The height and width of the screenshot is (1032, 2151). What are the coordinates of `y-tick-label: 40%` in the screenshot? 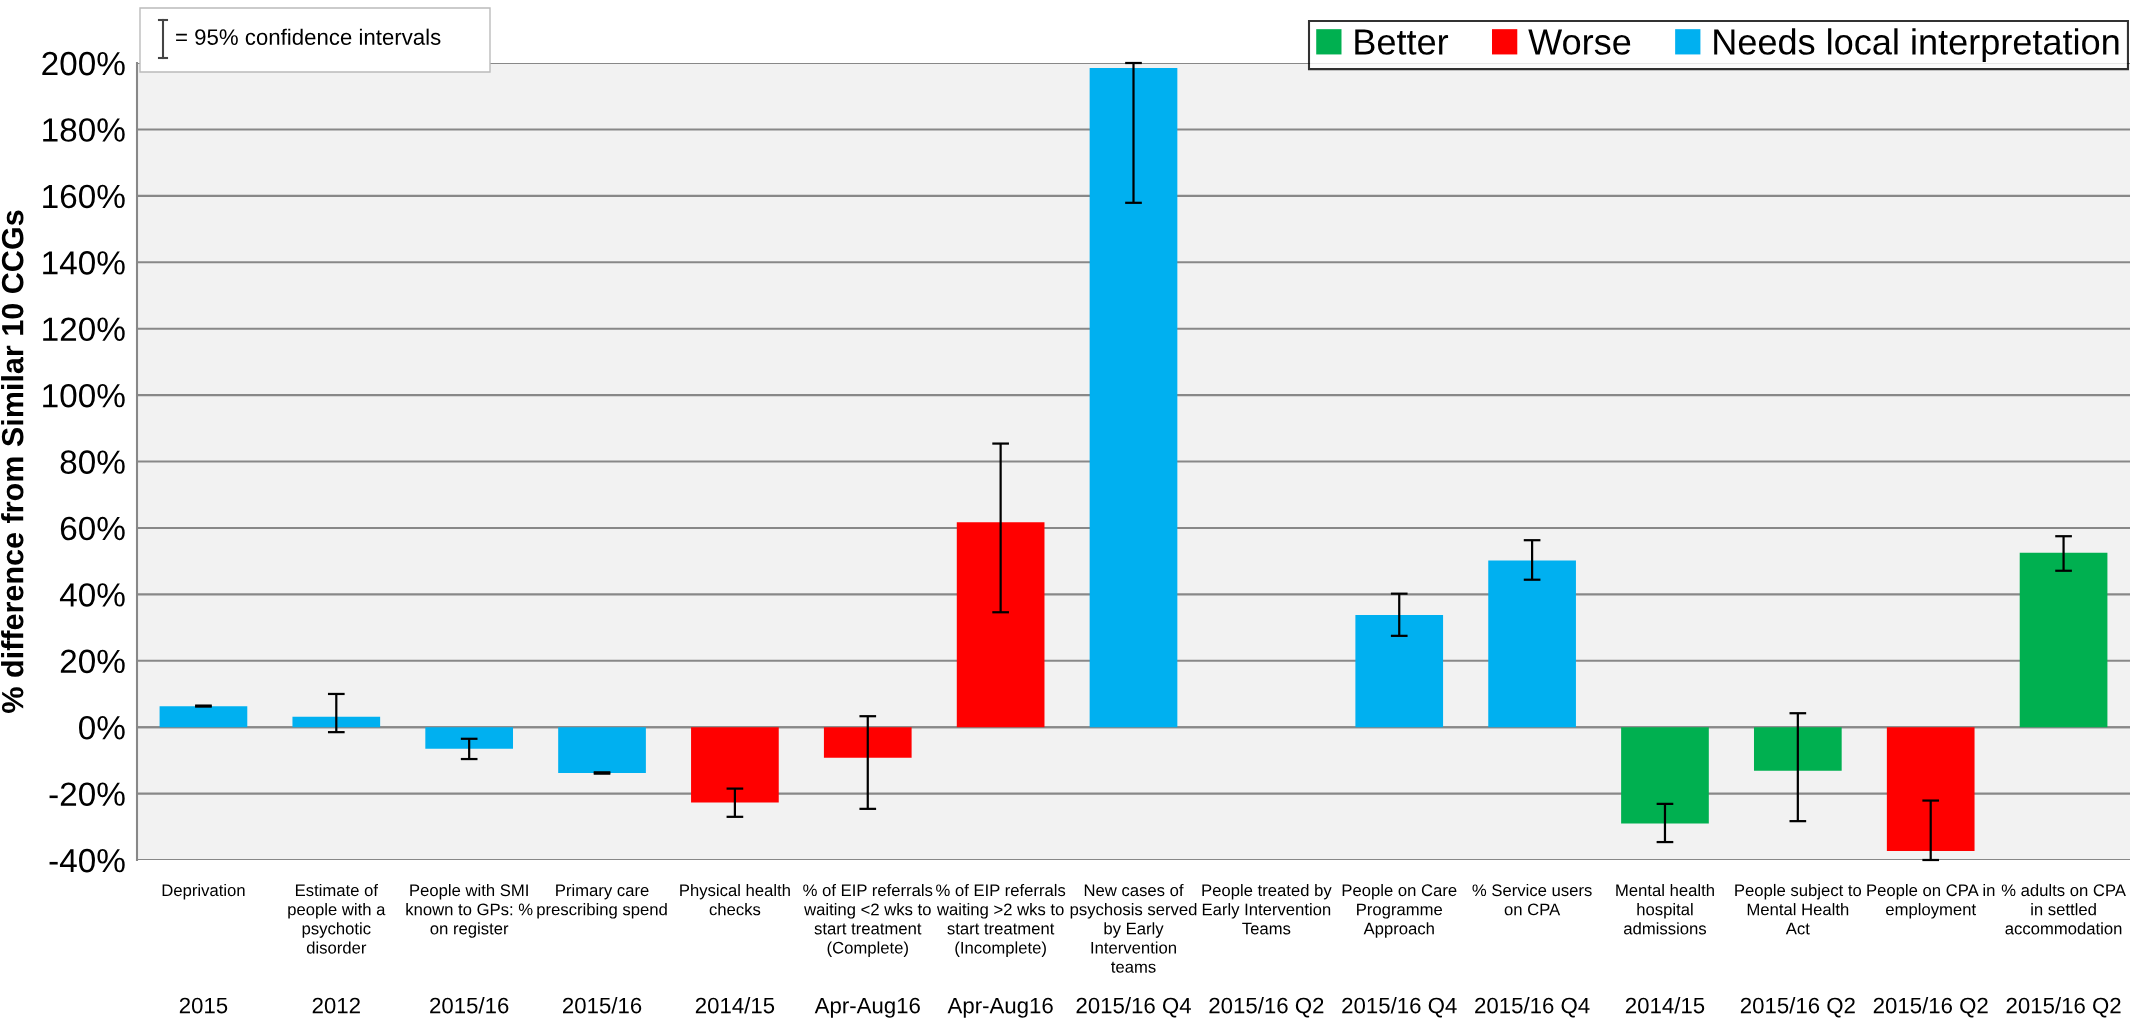 It's located at (92, 595).